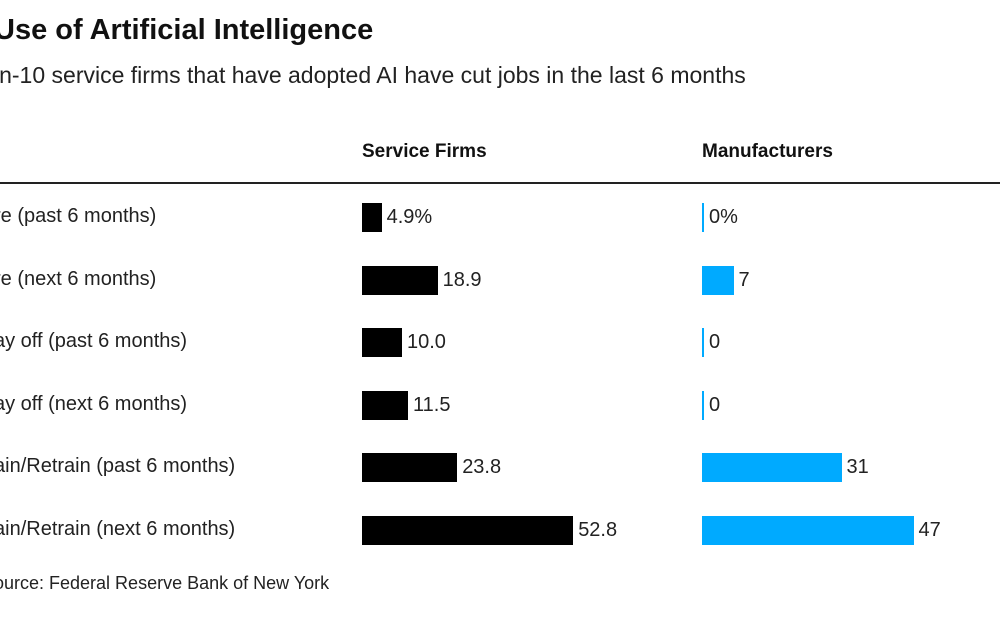 The width and height of the screenshot is (1000, 625). Describe the element at coordinates (118, 466) in the screenshot. I see `row-label: ain/Retrain (past 6 months)` at that location.